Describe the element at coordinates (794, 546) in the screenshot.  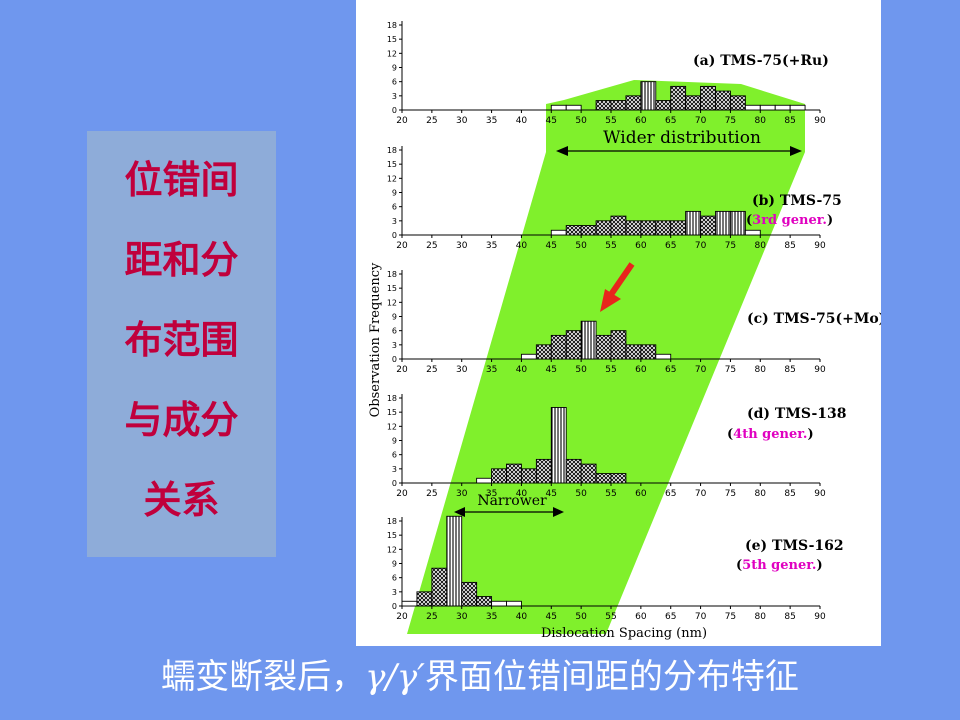
I see `panel-label-e: (e) TMS-162` at that location.